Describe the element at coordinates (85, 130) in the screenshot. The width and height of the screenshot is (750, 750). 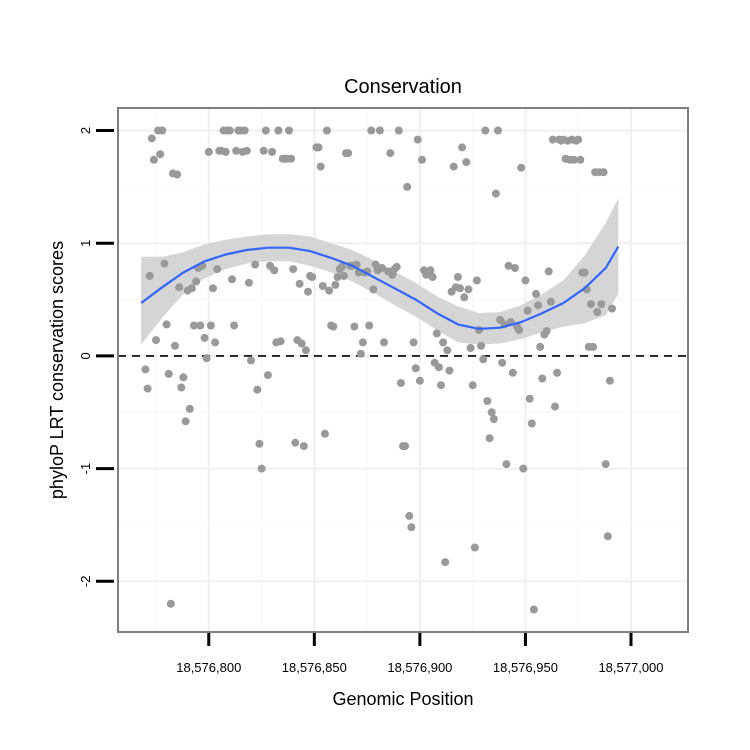
I see `y-tick-label: 2` at that location.